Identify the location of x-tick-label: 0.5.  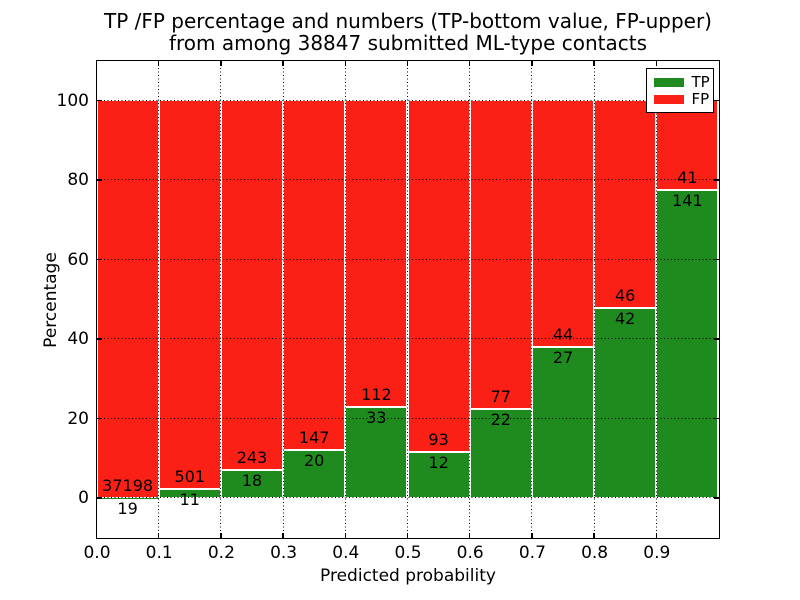
(408, 553).